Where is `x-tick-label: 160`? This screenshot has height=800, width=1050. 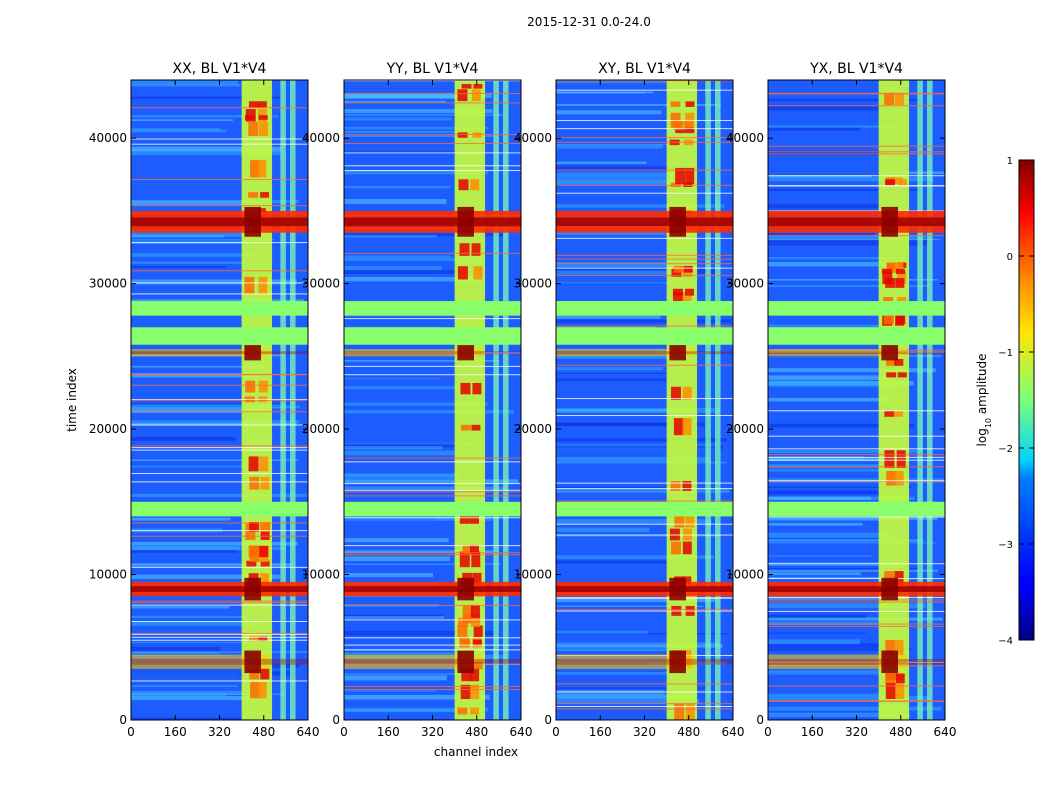 x-tick-label: 160 is located at coordinates (600, 732).